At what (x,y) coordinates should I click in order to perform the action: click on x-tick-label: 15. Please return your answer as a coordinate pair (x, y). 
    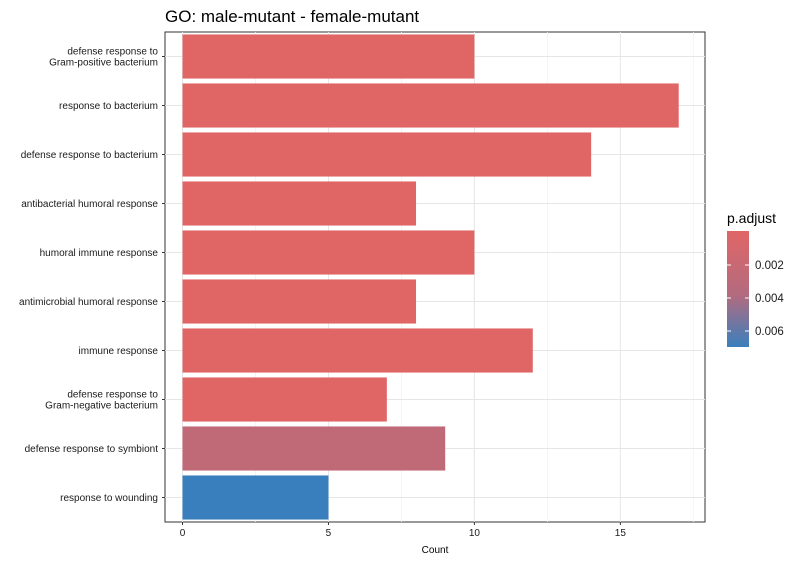
    Looking at the image, I should click on (621, 533).